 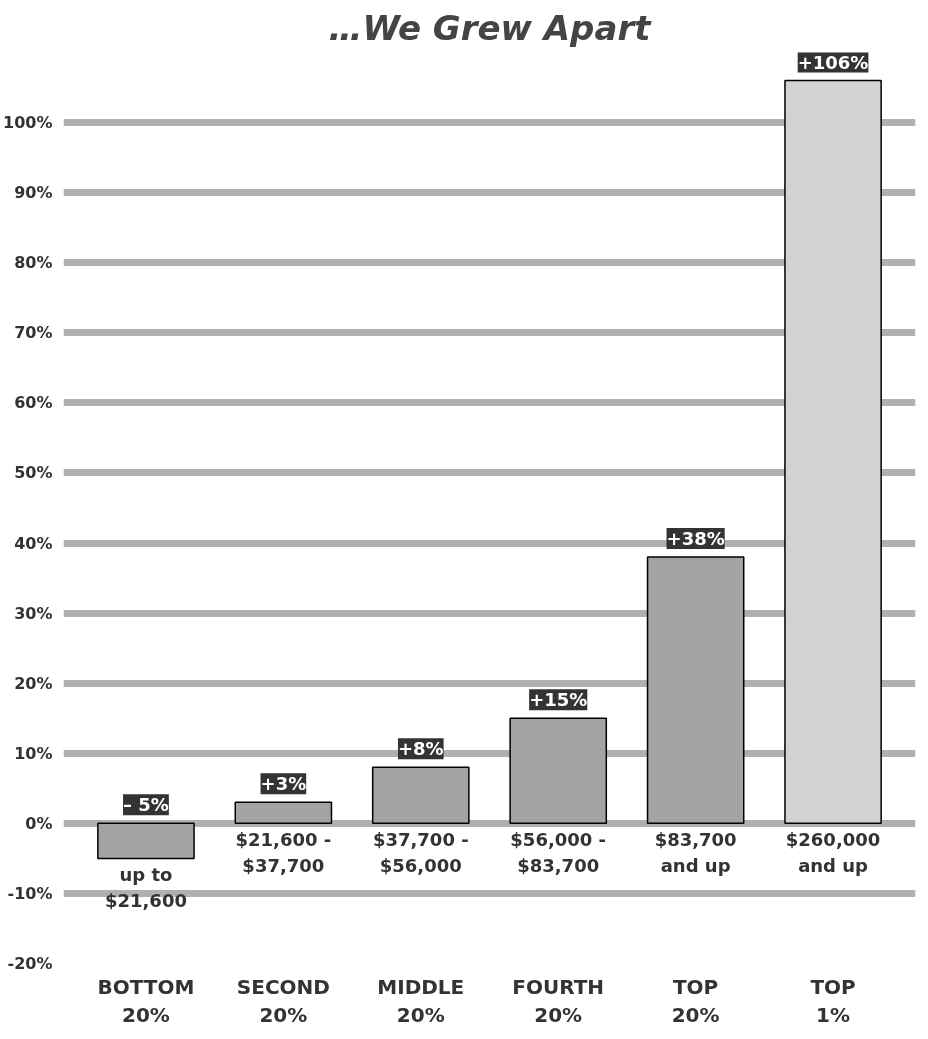 I want to click on y-tick-label: 70%, so click(x=33, y=333).